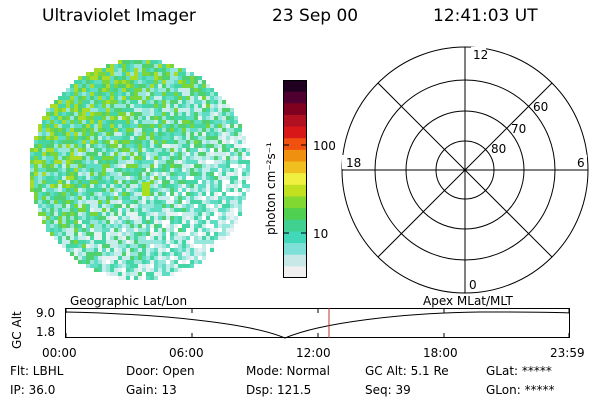 This screenshot has height=400, width=600. What do you see at coordinates (313, 353) in the screenshot?
I see `timeline-x-tick-1200: 12:00` at bounding box center [313, 353].